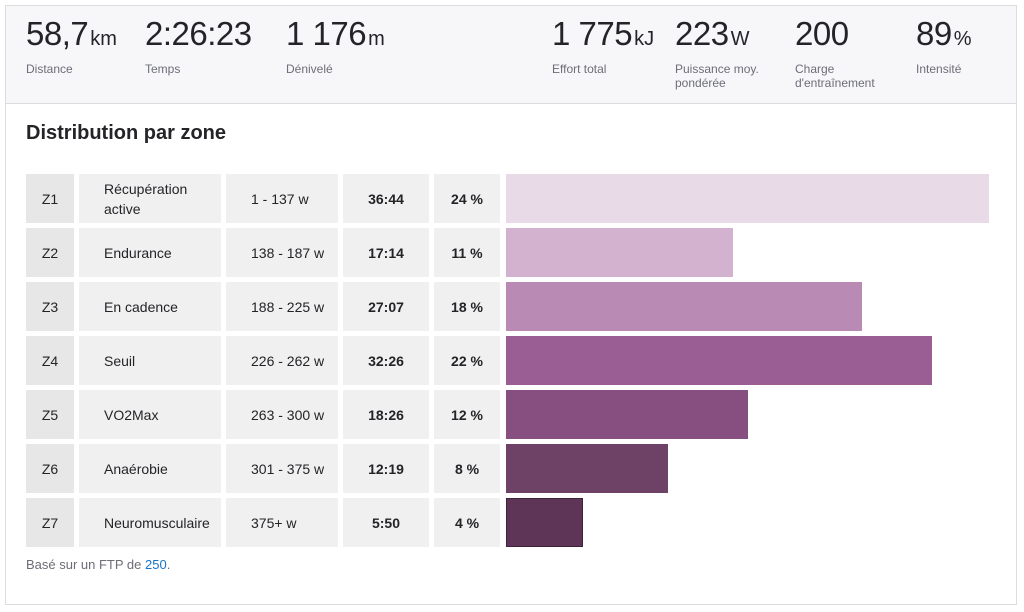  I want to click on zone-row: Z1 Récupération active 1 - 137 w 36:44 24 %, so click(508, 198).